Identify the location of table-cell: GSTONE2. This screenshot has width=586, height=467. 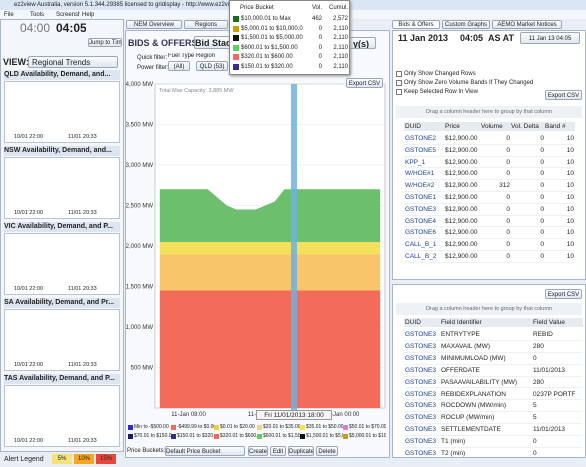
(424, 139).